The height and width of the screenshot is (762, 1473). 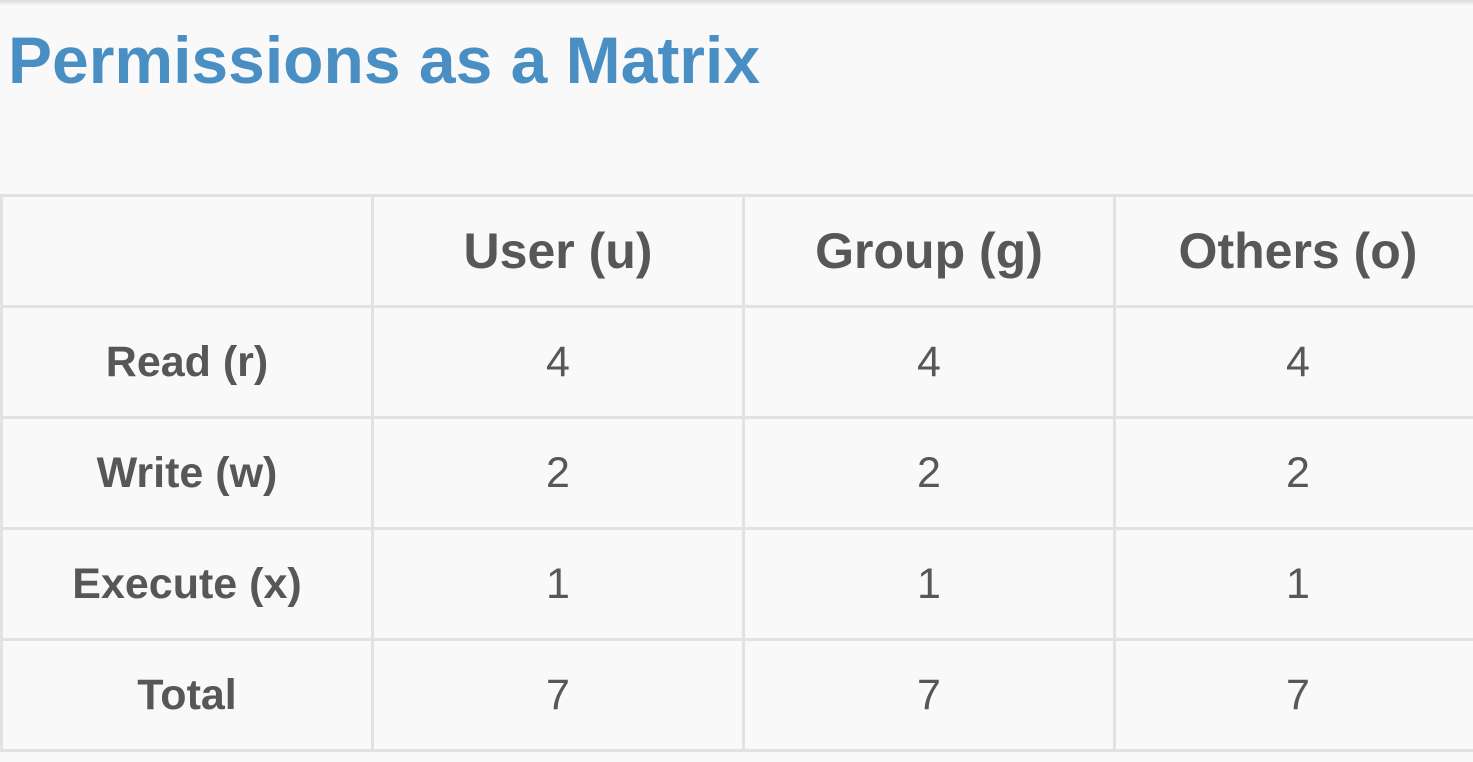 I want to click on page-title: Permissions as a Matrix, so click(x=384, y=60).